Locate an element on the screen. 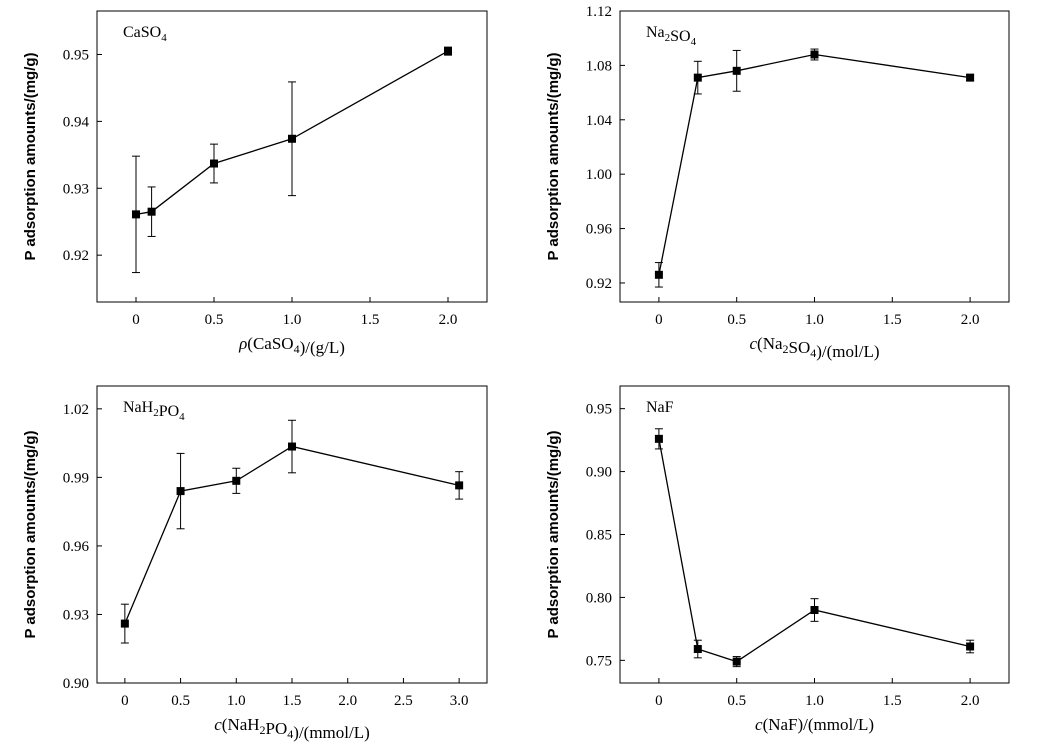 This screenshot has height=746, width=1038. y-tick-label: 1.12 is located at coordinates (599, 12).